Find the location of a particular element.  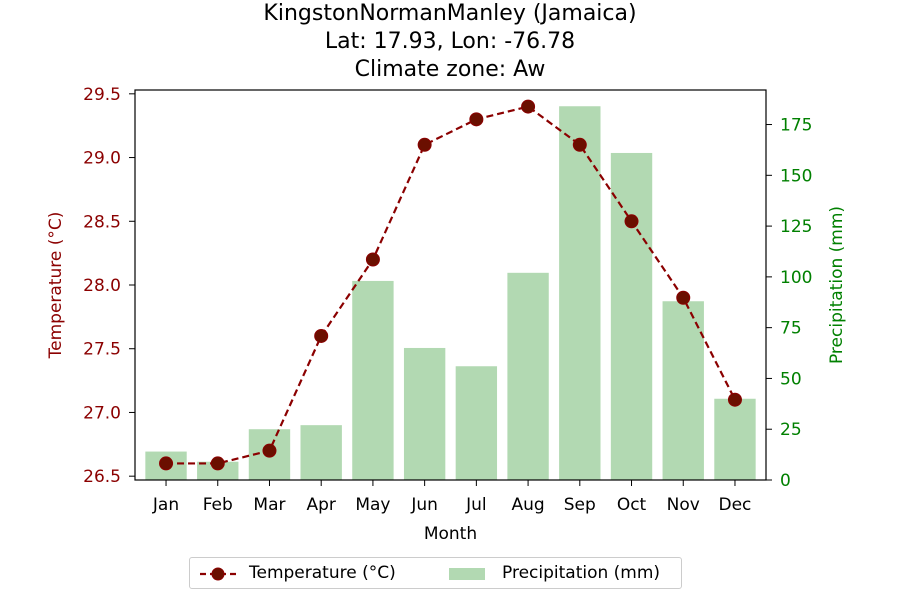

x-tick-label-aug: Aug is located at coordinates (527, 505).